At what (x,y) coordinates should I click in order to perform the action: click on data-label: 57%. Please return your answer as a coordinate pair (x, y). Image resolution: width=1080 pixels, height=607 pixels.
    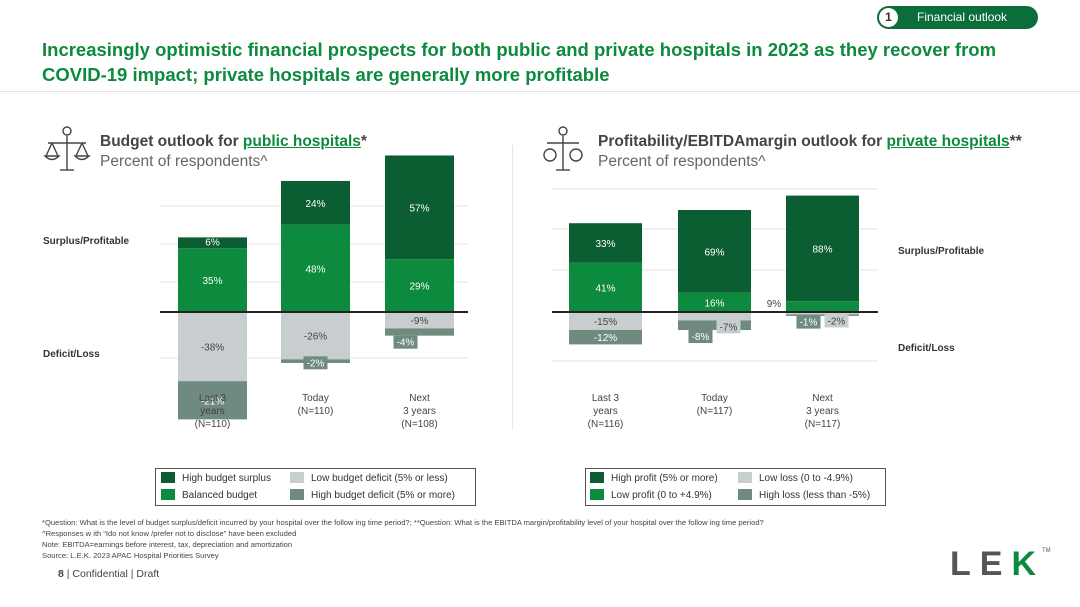
    Looking at the image, I should click on (419, 208).